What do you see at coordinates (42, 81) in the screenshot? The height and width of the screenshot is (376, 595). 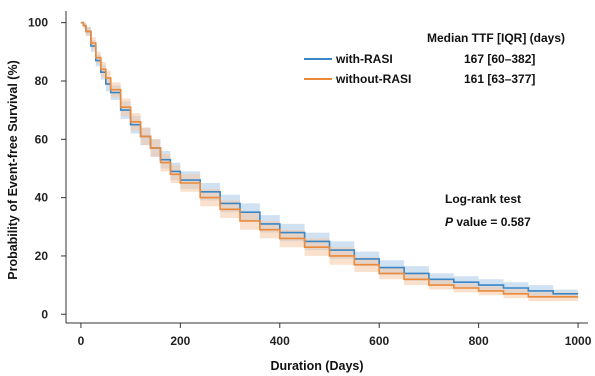 I see `y-tick-label-80: 80` at bounding box center [42, 81].